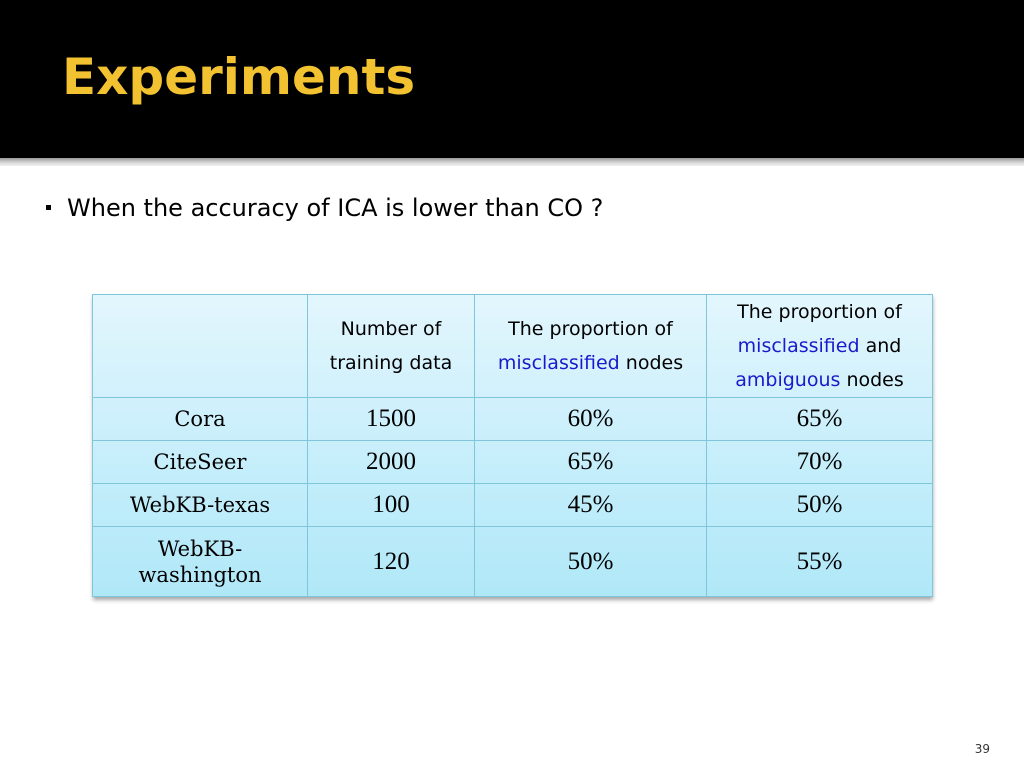 The height and width of the screenshot is (768, 1024). I want to click on table-row: WebKB-texas 100 45% 50%, so click(512, 505).